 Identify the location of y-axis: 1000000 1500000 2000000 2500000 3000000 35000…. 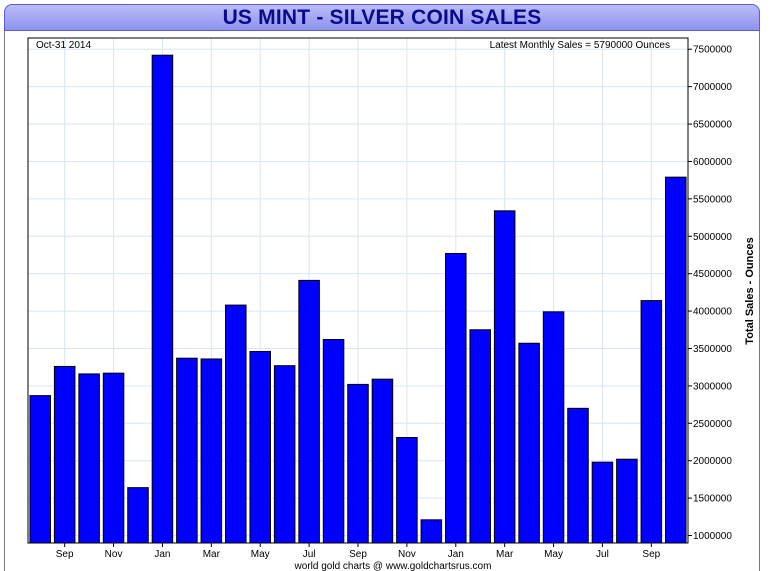
(710, 293).